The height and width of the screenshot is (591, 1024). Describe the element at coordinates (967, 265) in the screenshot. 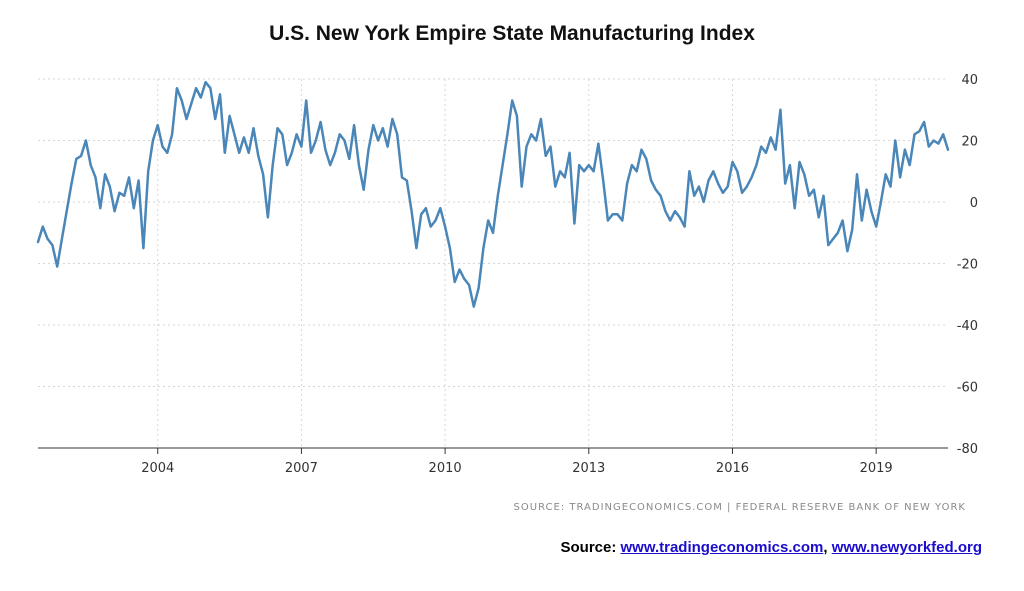

I see `y-tick-label: -20` at that location.